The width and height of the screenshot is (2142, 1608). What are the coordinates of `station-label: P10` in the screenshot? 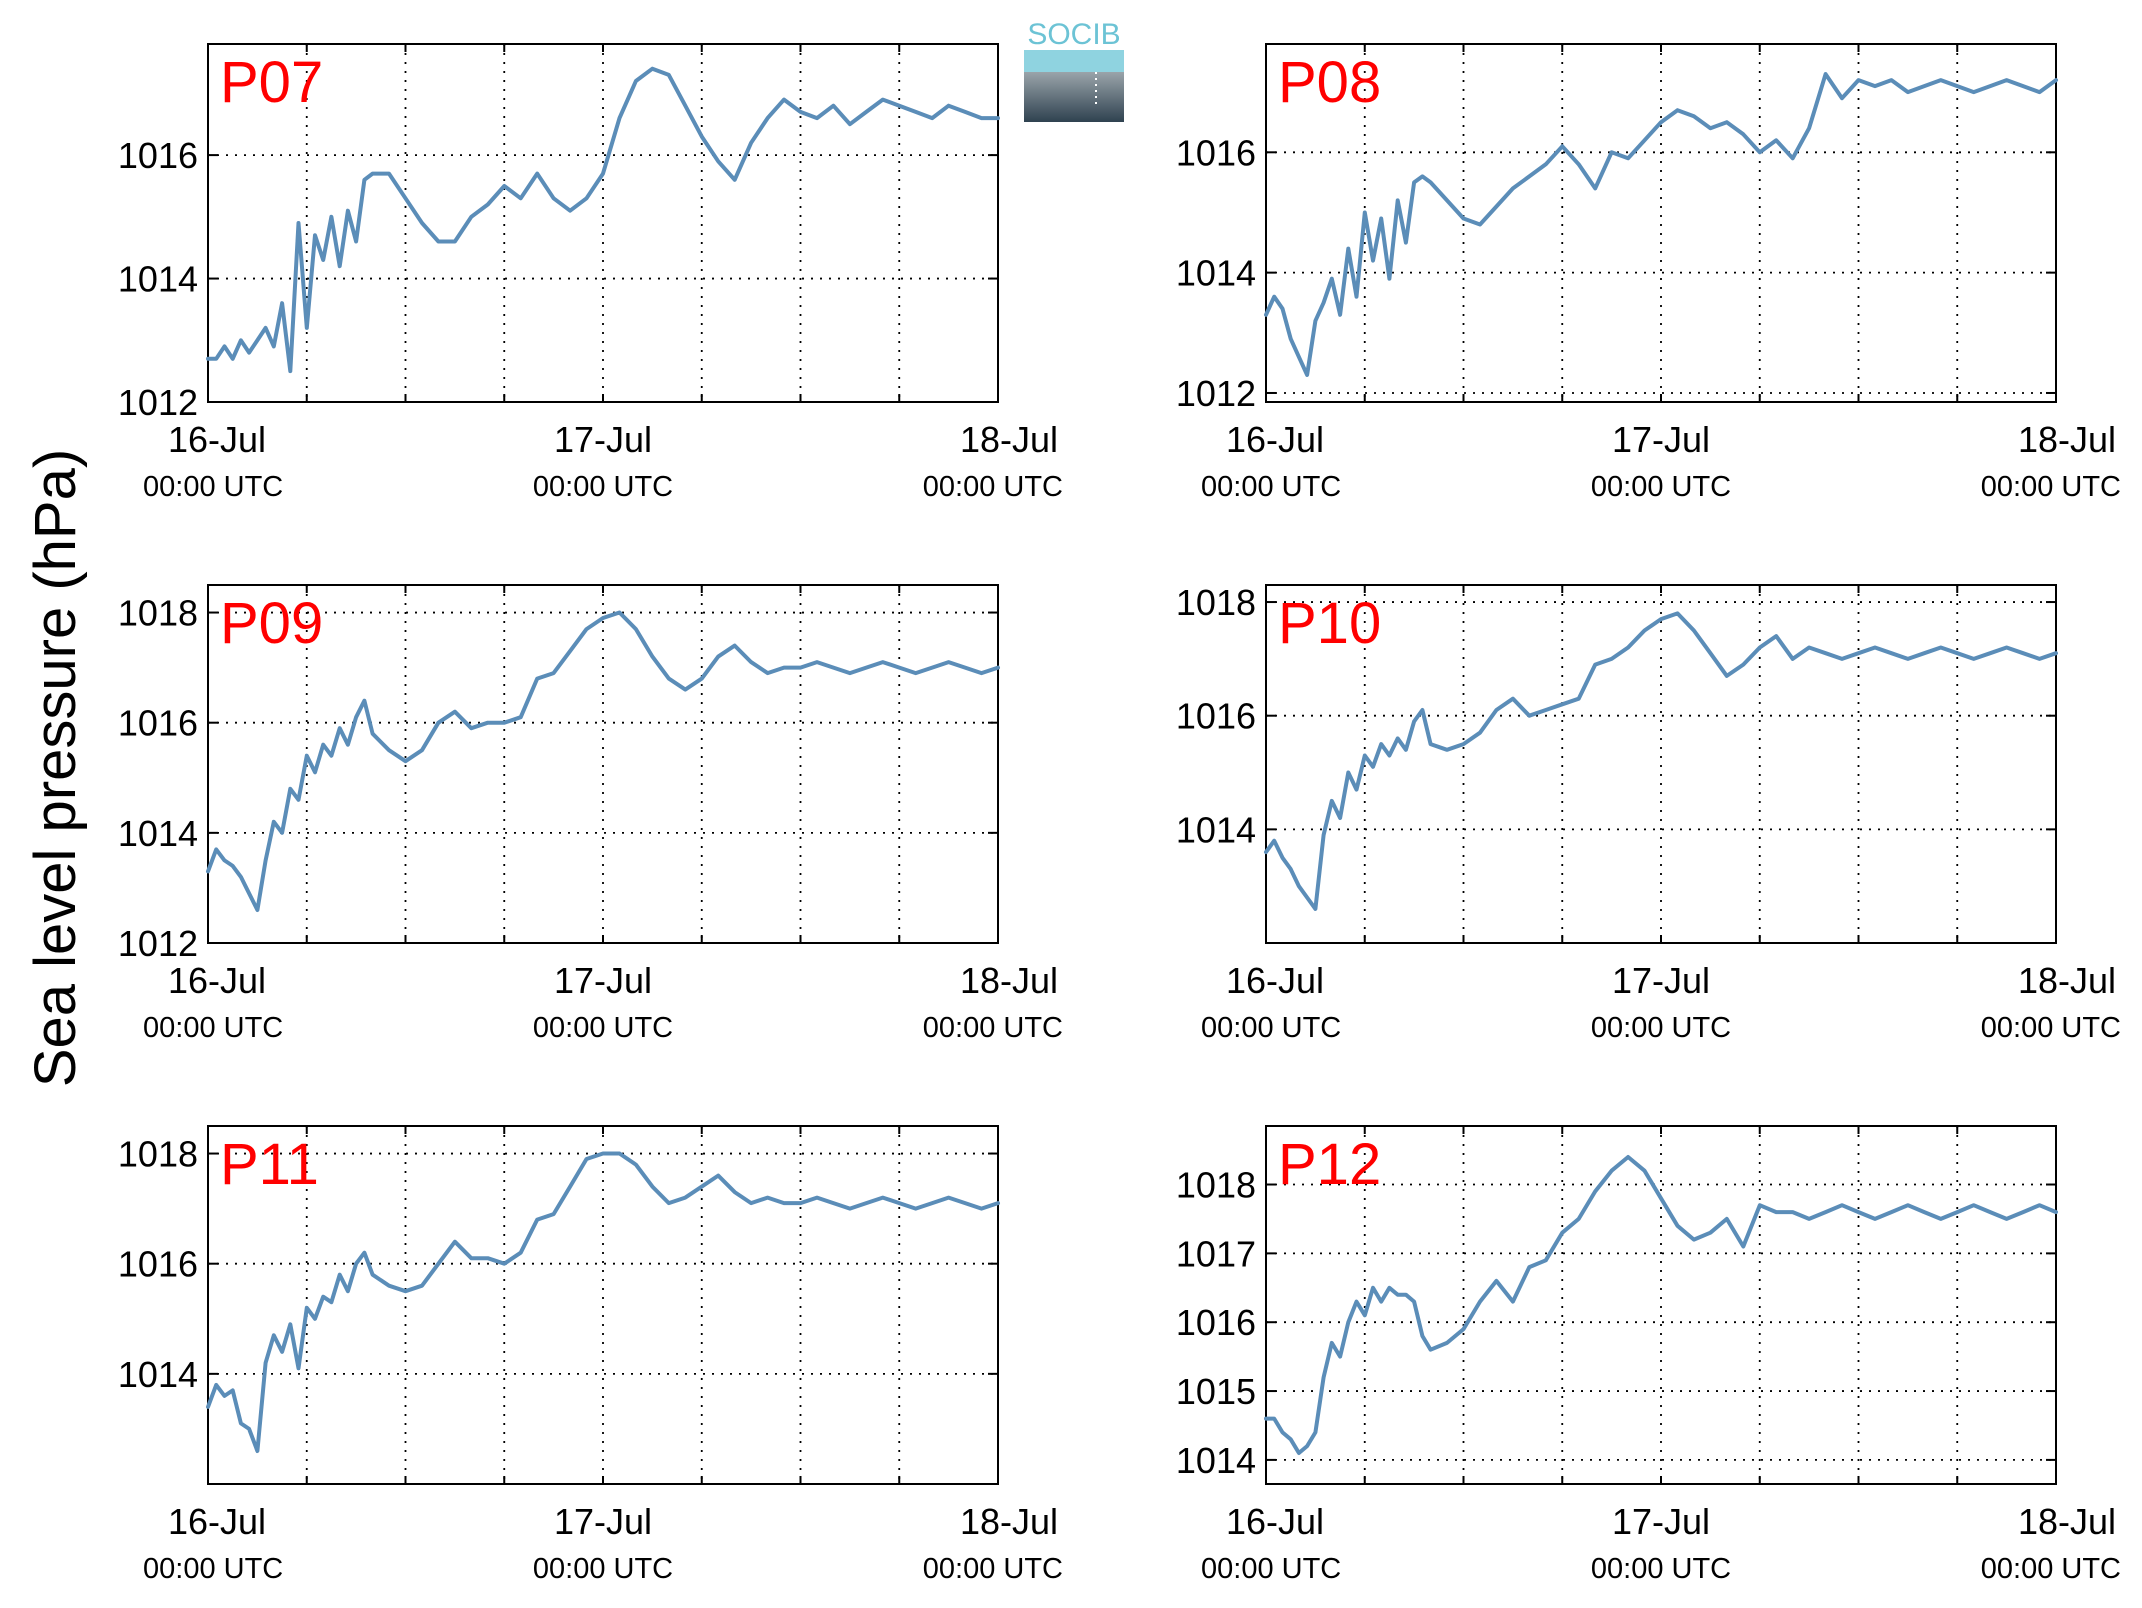 It's located at (1329, 623).